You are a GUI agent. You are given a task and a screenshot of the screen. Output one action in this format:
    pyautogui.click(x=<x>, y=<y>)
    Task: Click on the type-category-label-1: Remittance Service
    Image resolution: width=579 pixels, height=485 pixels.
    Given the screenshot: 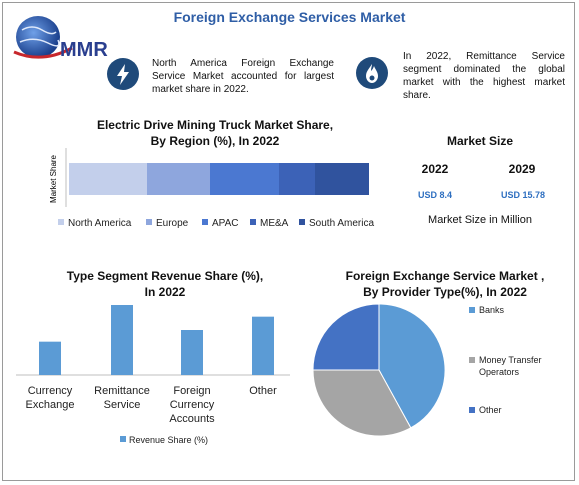 What is the action you would take?
    pyautogui.click(x=122, y=398)
    